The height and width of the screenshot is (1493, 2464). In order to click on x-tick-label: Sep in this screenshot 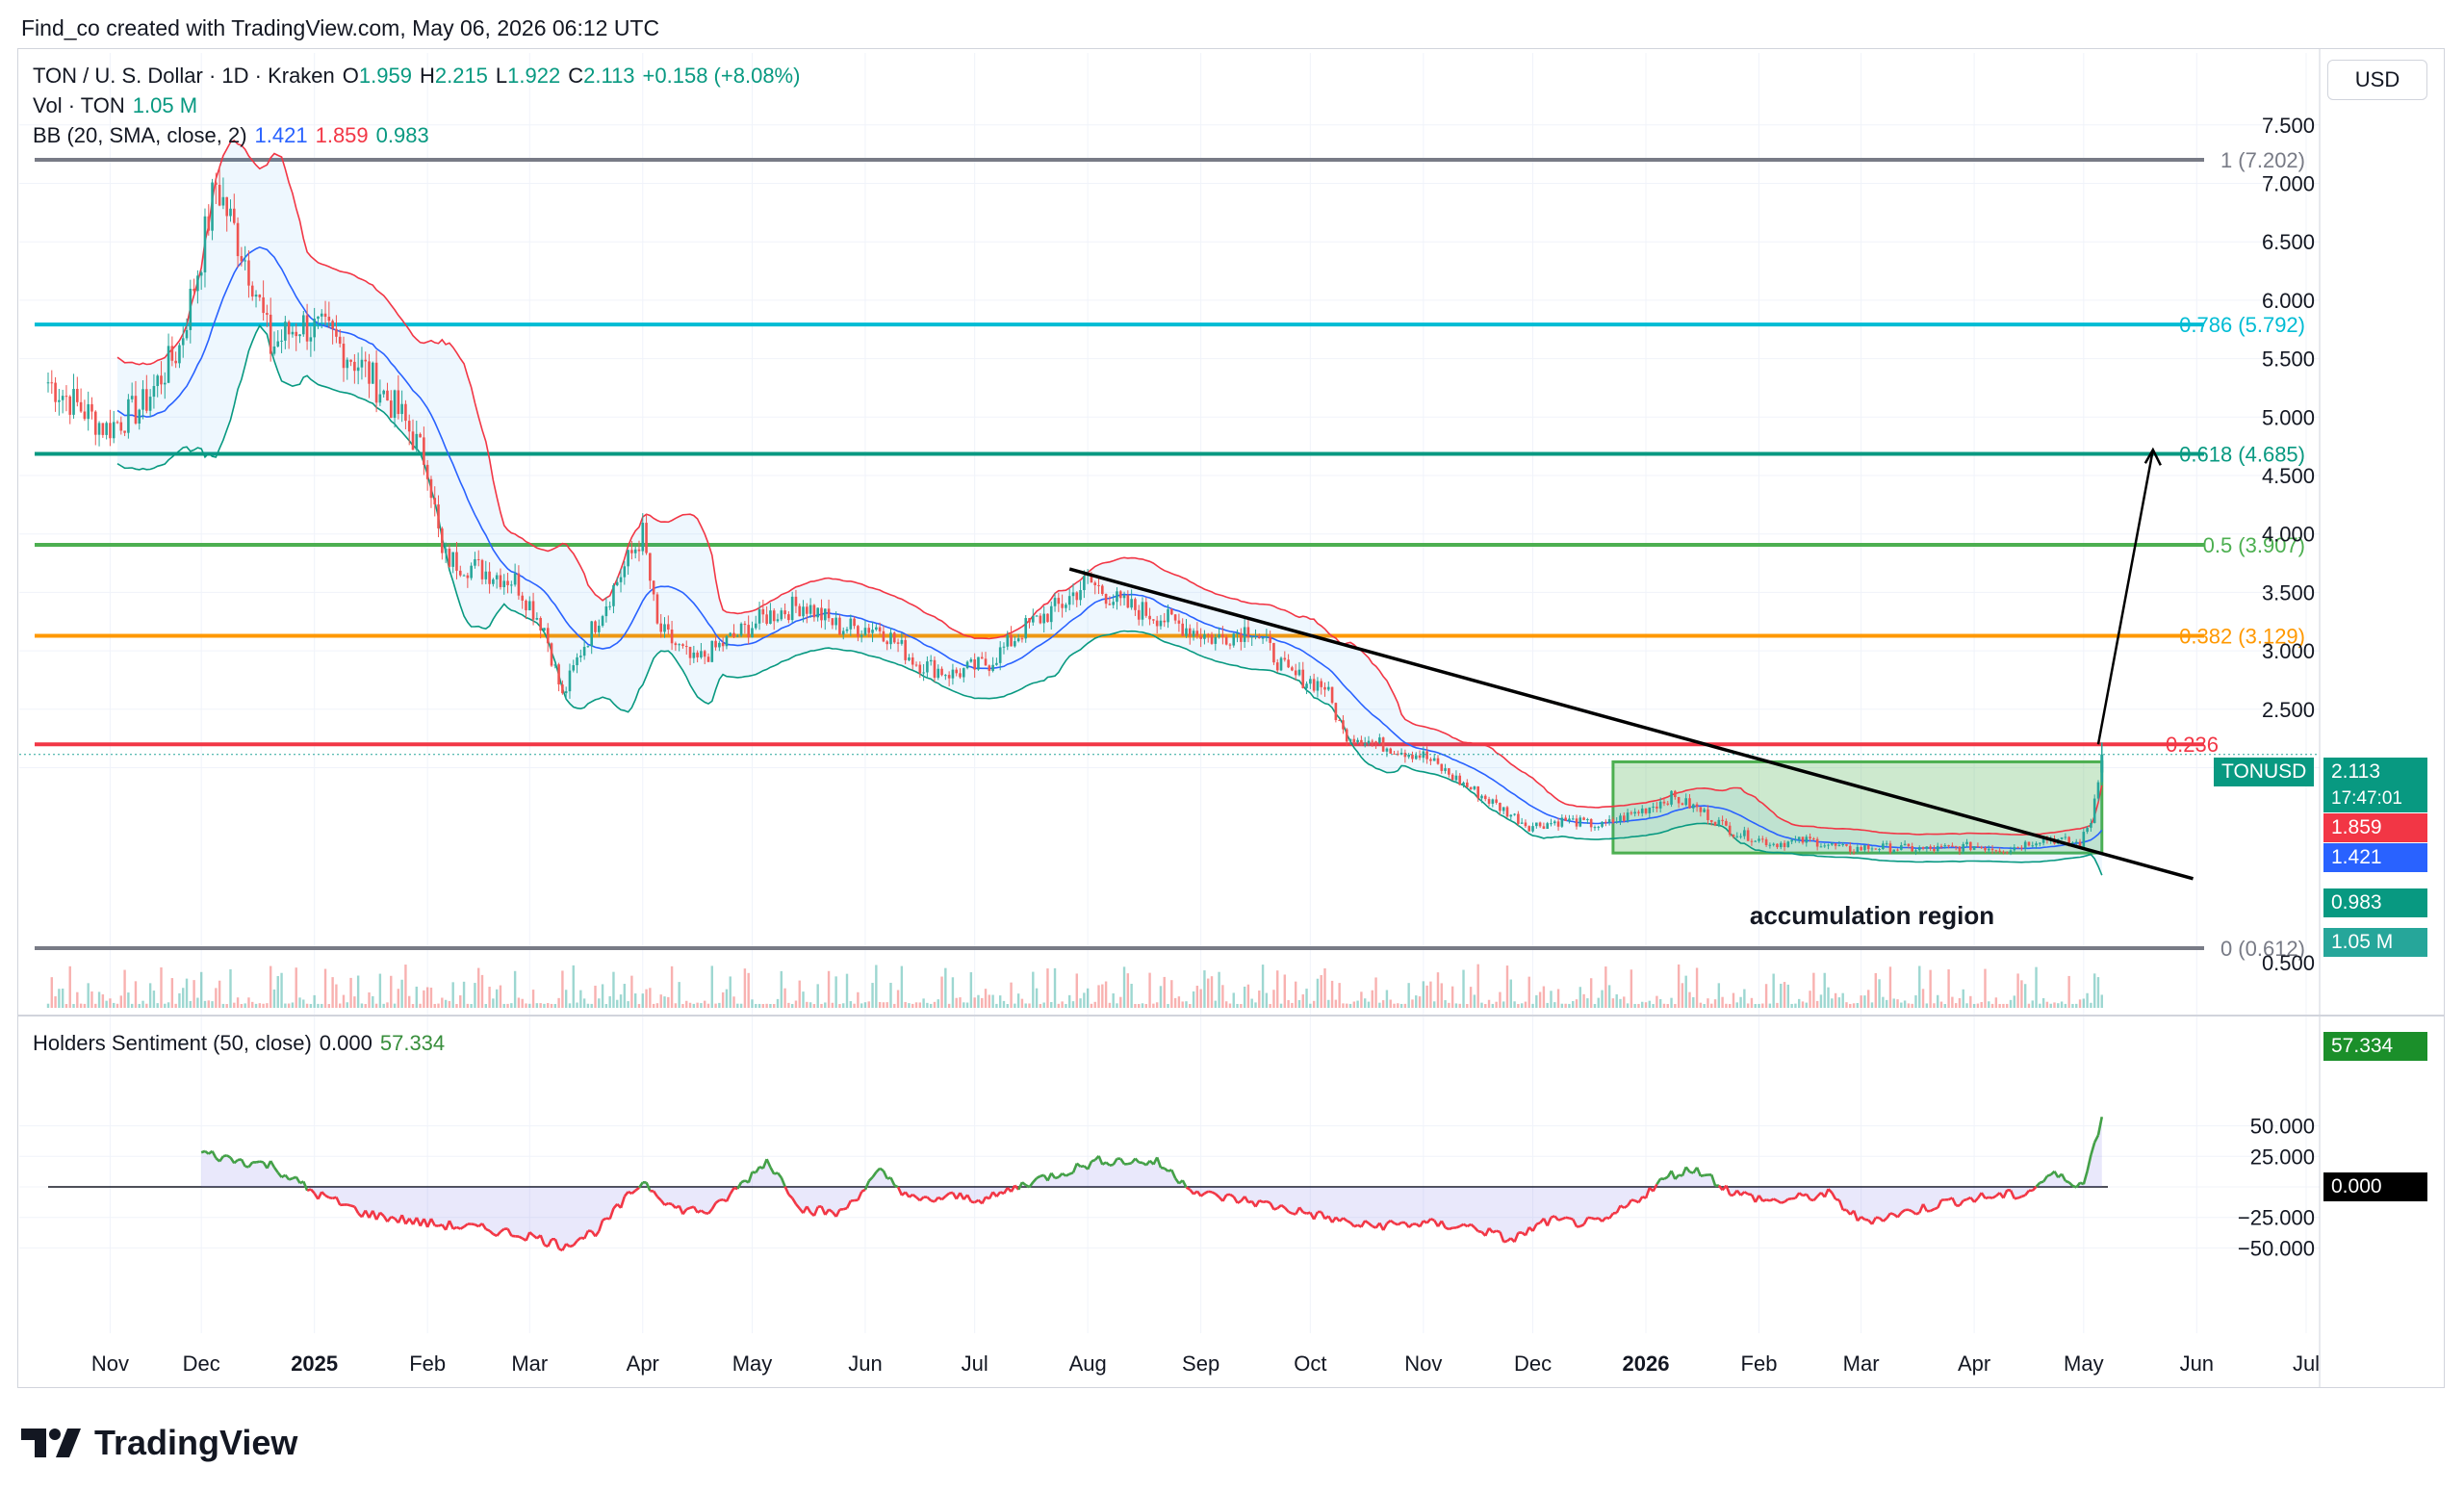, I will do `click(1200, 1363)`.